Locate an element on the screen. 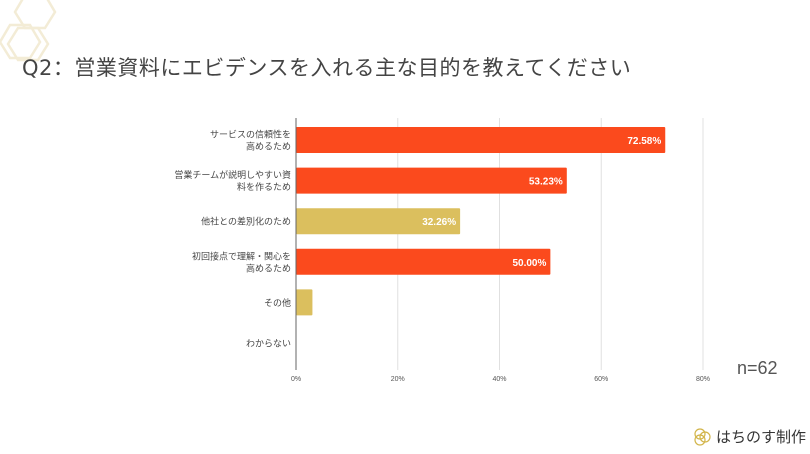 Image resolution: width=810 pixels, height=454 pixels. honeycomb-decoration is located at coordinates (28, 31).